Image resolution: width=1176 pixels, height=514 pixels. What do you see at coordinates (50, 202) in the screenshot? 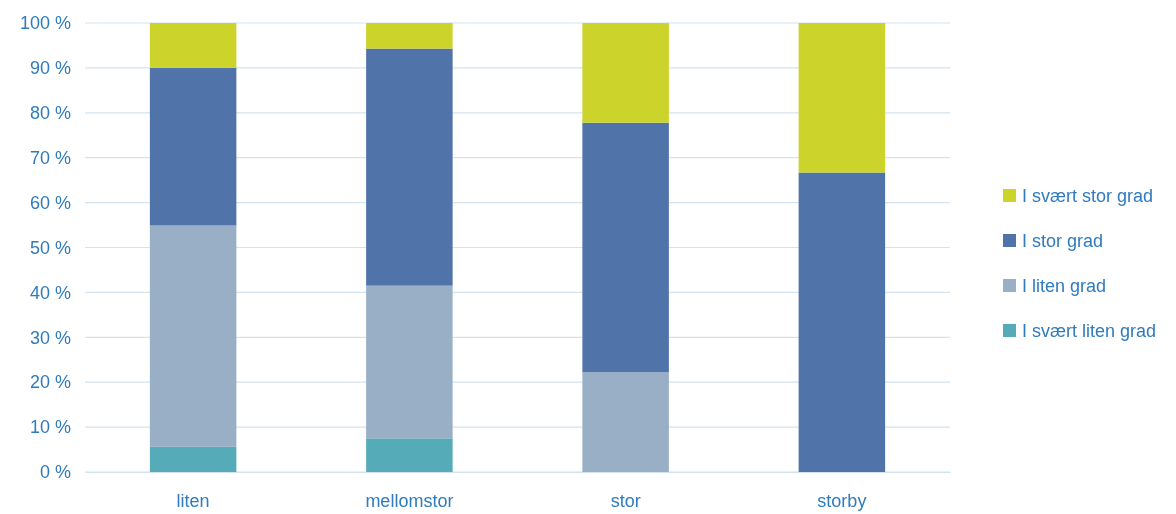
I see `y-tick-label: 60 %` at bounding box center [50, 202].